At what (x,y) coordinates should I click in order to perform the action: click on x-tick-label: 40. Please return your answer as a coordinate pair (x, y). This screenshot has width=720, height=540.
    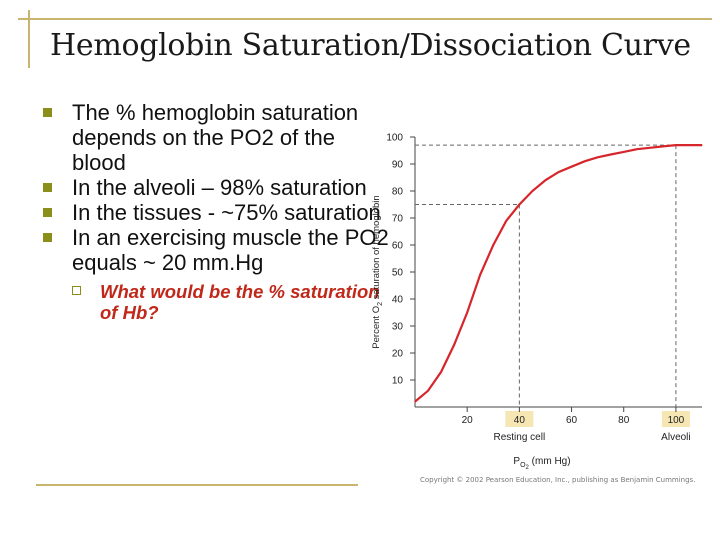
    Looking at the image, I should click on (520, 420).